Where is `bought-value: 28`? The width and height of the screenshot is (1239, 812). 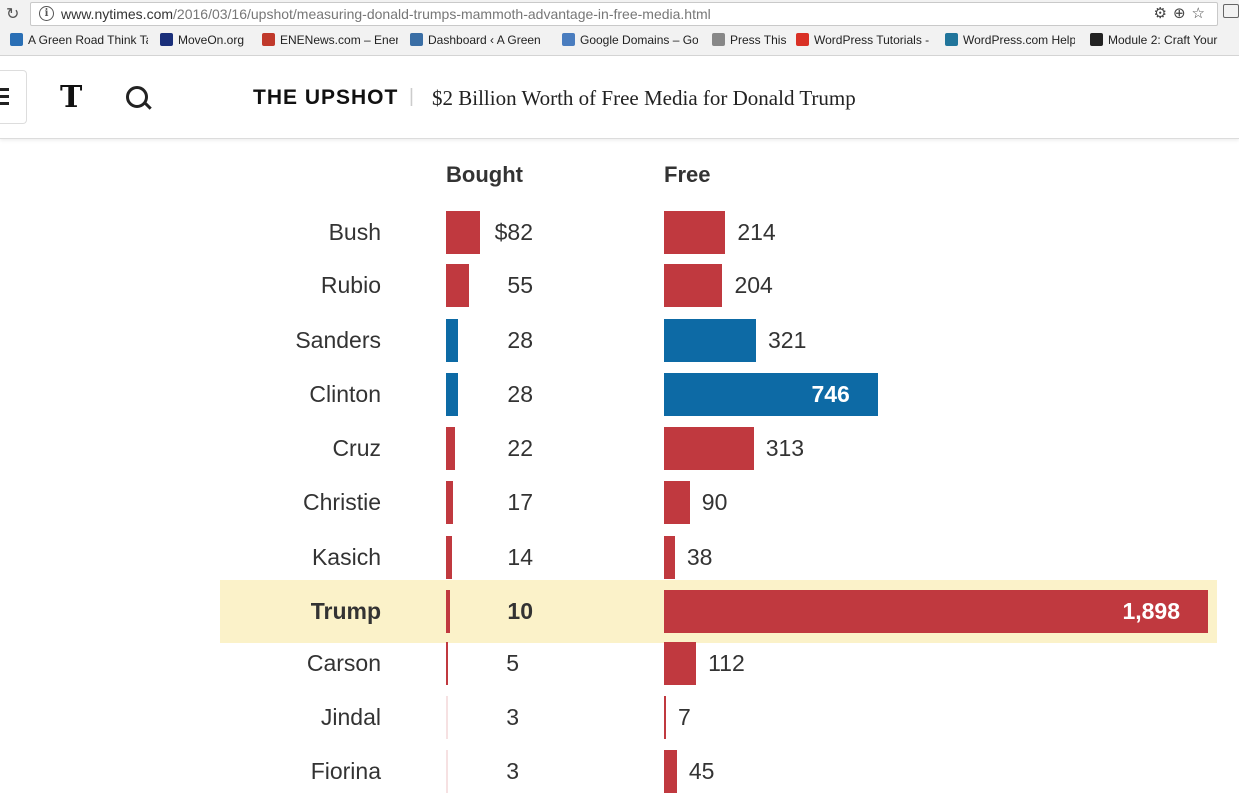
bought-value: 28 is located at coordinates (520, 394).